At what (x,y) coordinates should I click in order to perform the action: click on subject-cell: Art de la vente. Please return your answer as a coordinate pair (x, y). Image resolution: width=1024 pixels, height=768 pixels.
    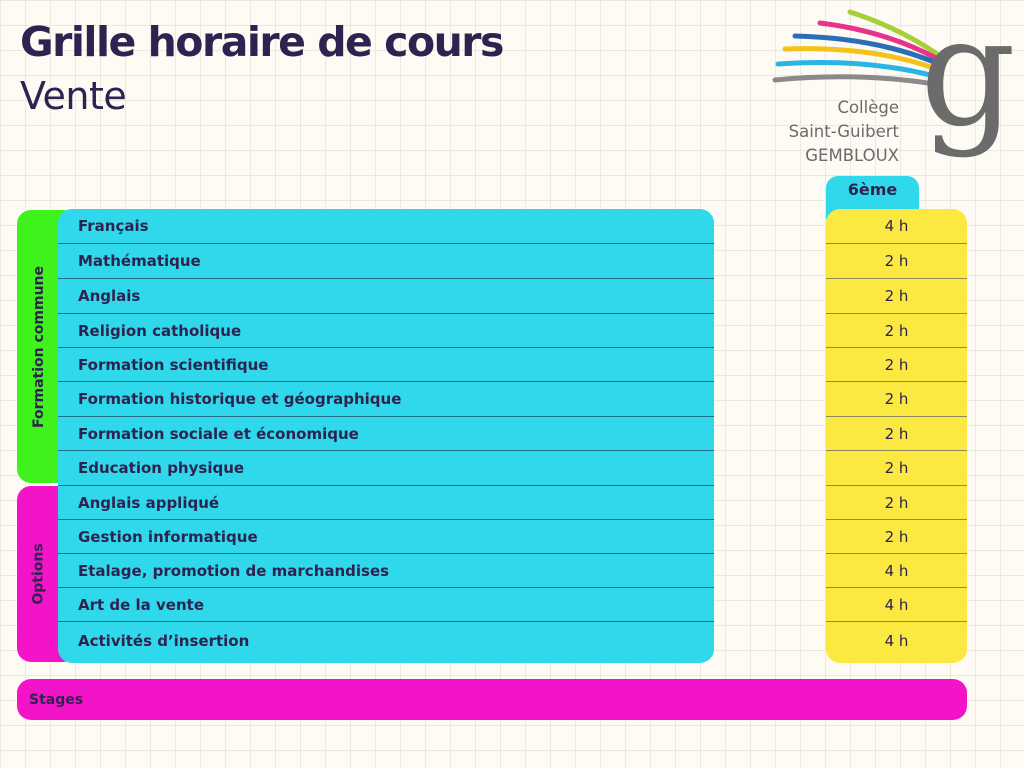
    Looking at the image, I should click on (141, 604).